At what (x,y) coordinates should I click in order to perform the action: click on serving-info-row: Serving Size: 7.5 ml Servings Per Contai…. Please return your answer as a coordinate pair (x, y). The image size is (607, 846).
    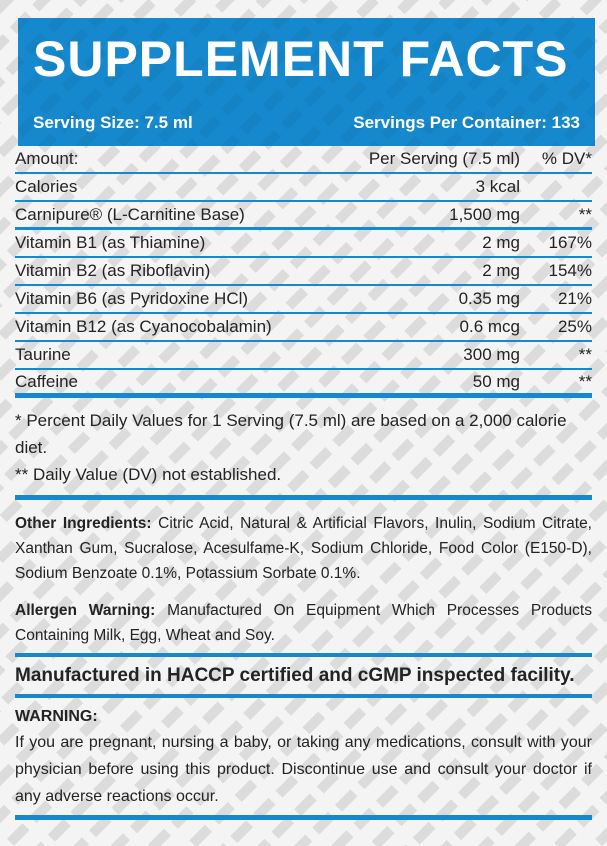
    Looking at the image, I should click on (306, 123).